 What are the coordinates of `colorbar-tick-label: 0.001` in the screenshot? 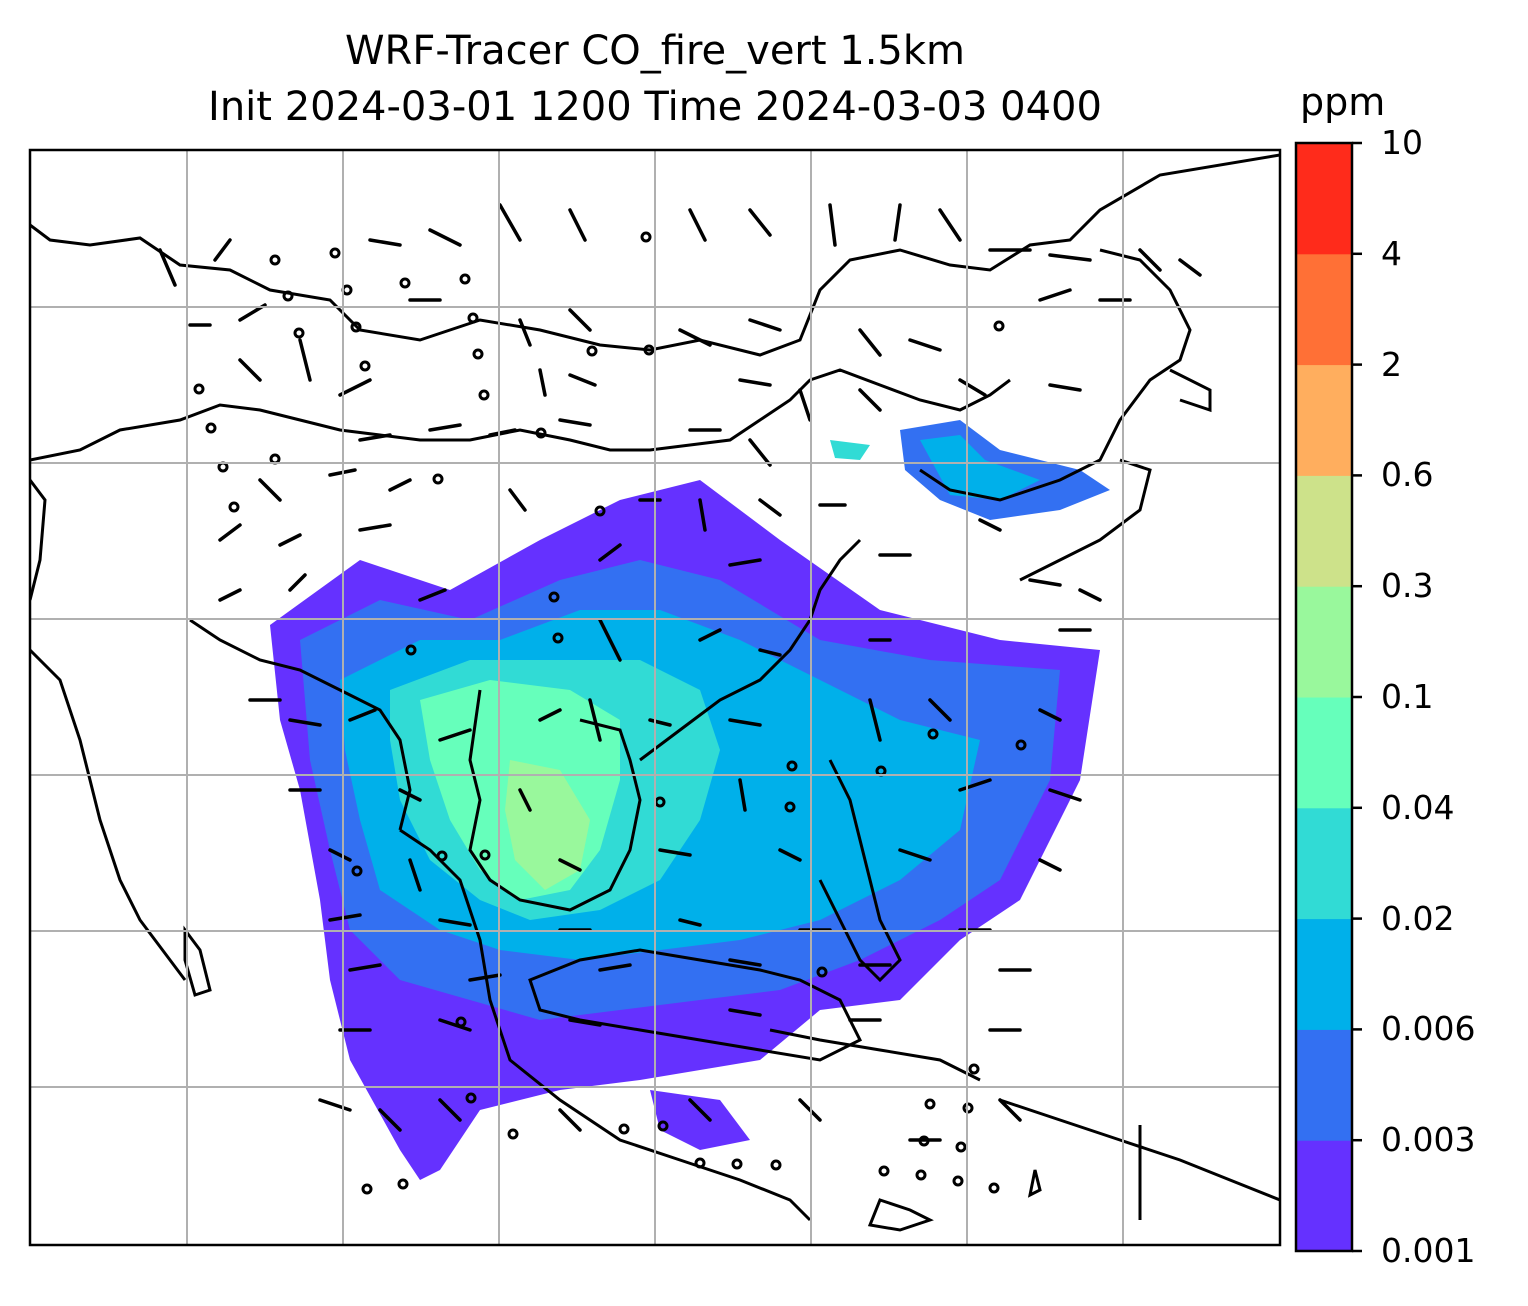 It's located at (1428, 1250).